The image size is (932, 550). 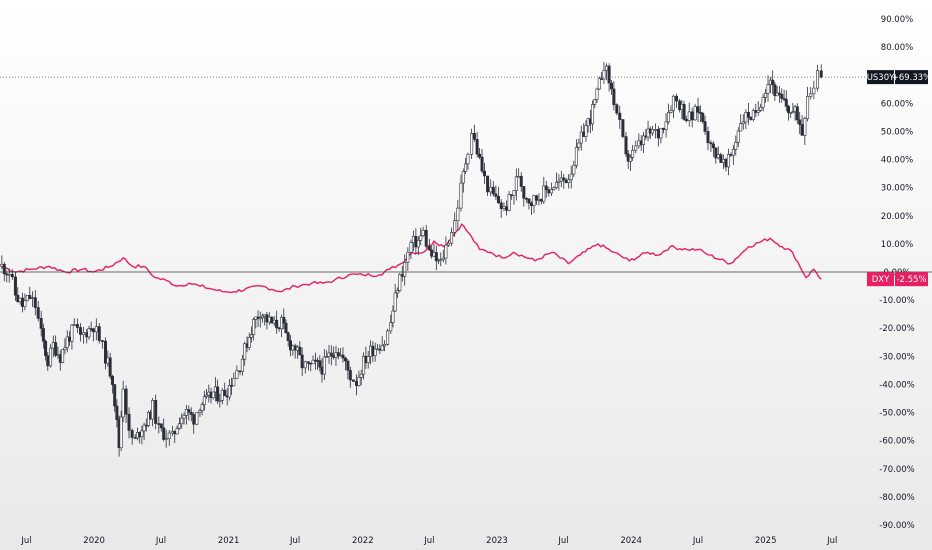 What do you see at coordinates (896, 442) in the screenshot?
I see `y-tick-label: -60.00%` at bounding box center [896, 442].